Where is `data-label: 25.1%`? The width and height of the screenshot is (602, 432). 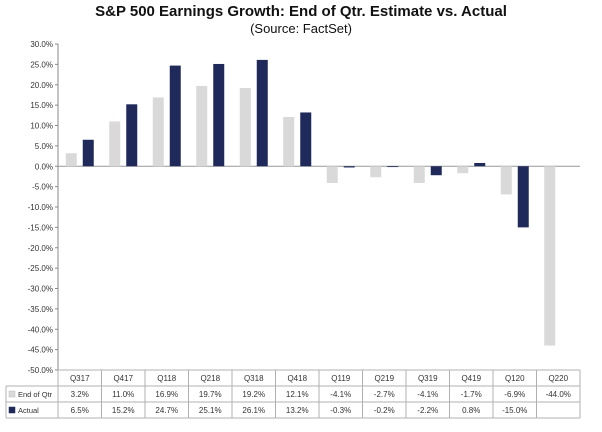
data-label: 25.1% is located at coordinates (210, 410).